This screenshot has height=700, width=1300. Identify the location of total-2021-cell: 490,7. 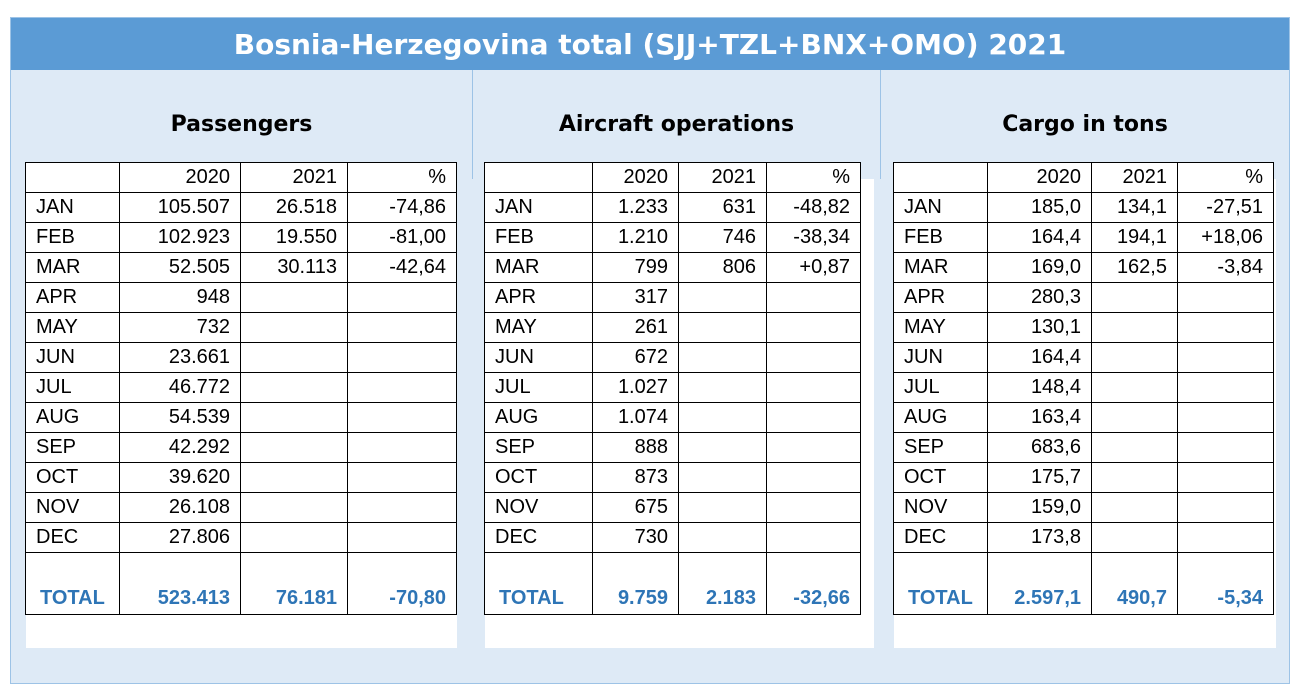
(1134, 583).